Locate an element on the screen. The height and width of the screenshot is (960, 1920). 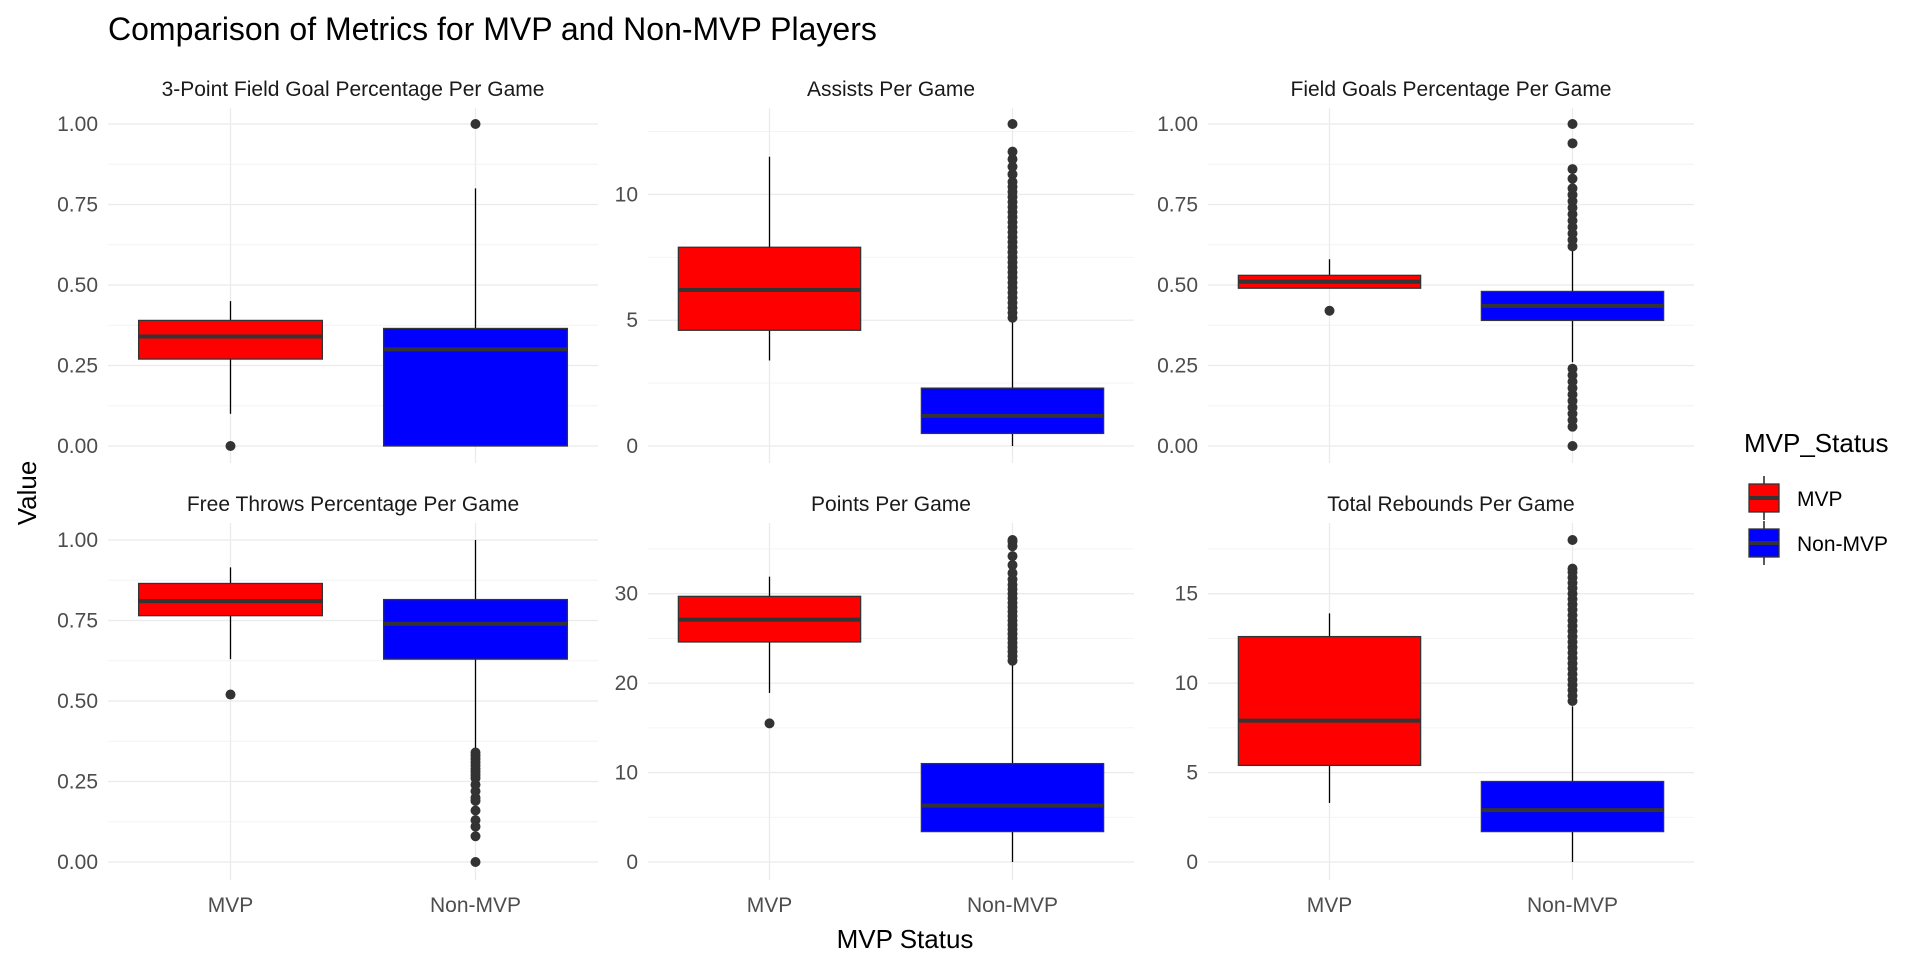
facet-title: Assists Per Game is located at coordinates (891, 89).